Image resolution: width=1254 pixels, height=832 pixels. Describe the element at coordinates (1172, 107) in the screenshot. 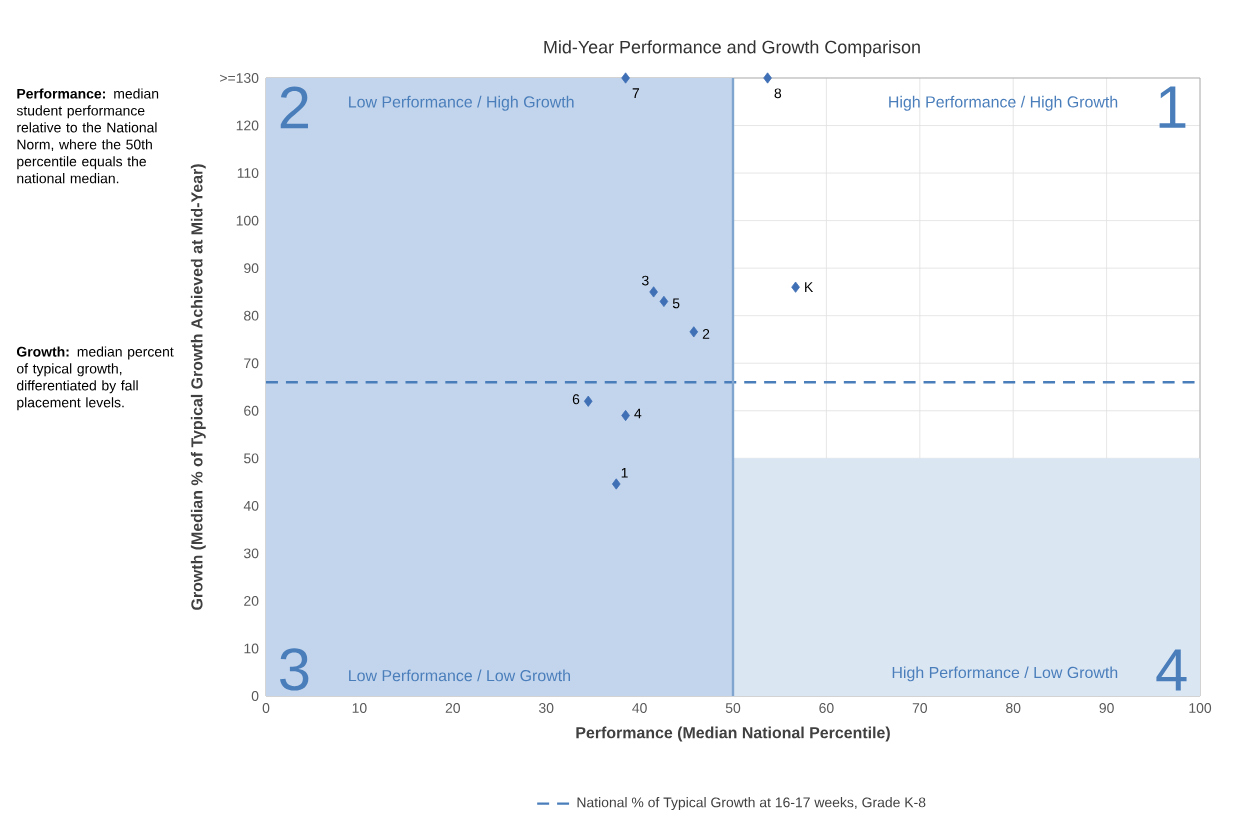

I see `annotation: 1` at that location.